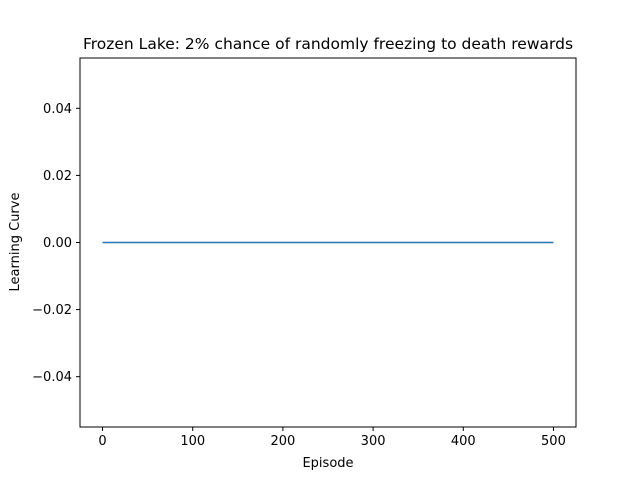  What do you see at coordinates (553, 441) in the screenshot?
I see `x-tick-label: 500` at bounding box center [553, 441].